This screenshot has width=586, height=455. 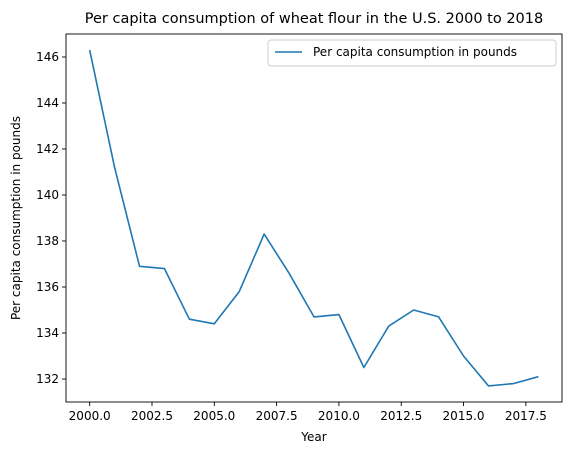 I want to click on x-tick-label: 2007.5, so click(x=277, y=416).